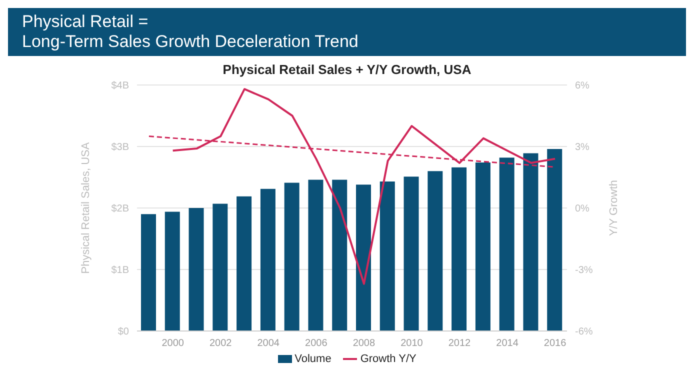 This screenshot has height=380, width=694. What do you see at coordinates (460, 344) in the screenshot?
I see `x-tick-label: 2012` at bounding box center [460, 344].